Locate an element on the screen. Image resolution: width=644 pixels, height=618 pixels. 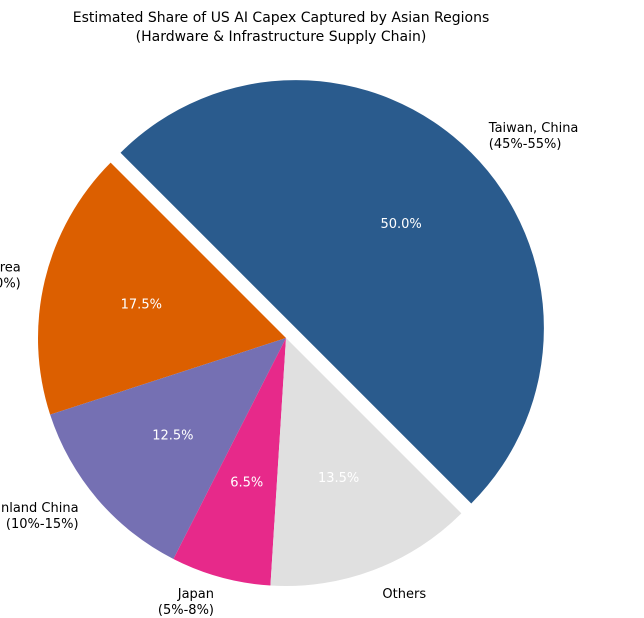
category-name: Others is located at coordinates (404, 594).